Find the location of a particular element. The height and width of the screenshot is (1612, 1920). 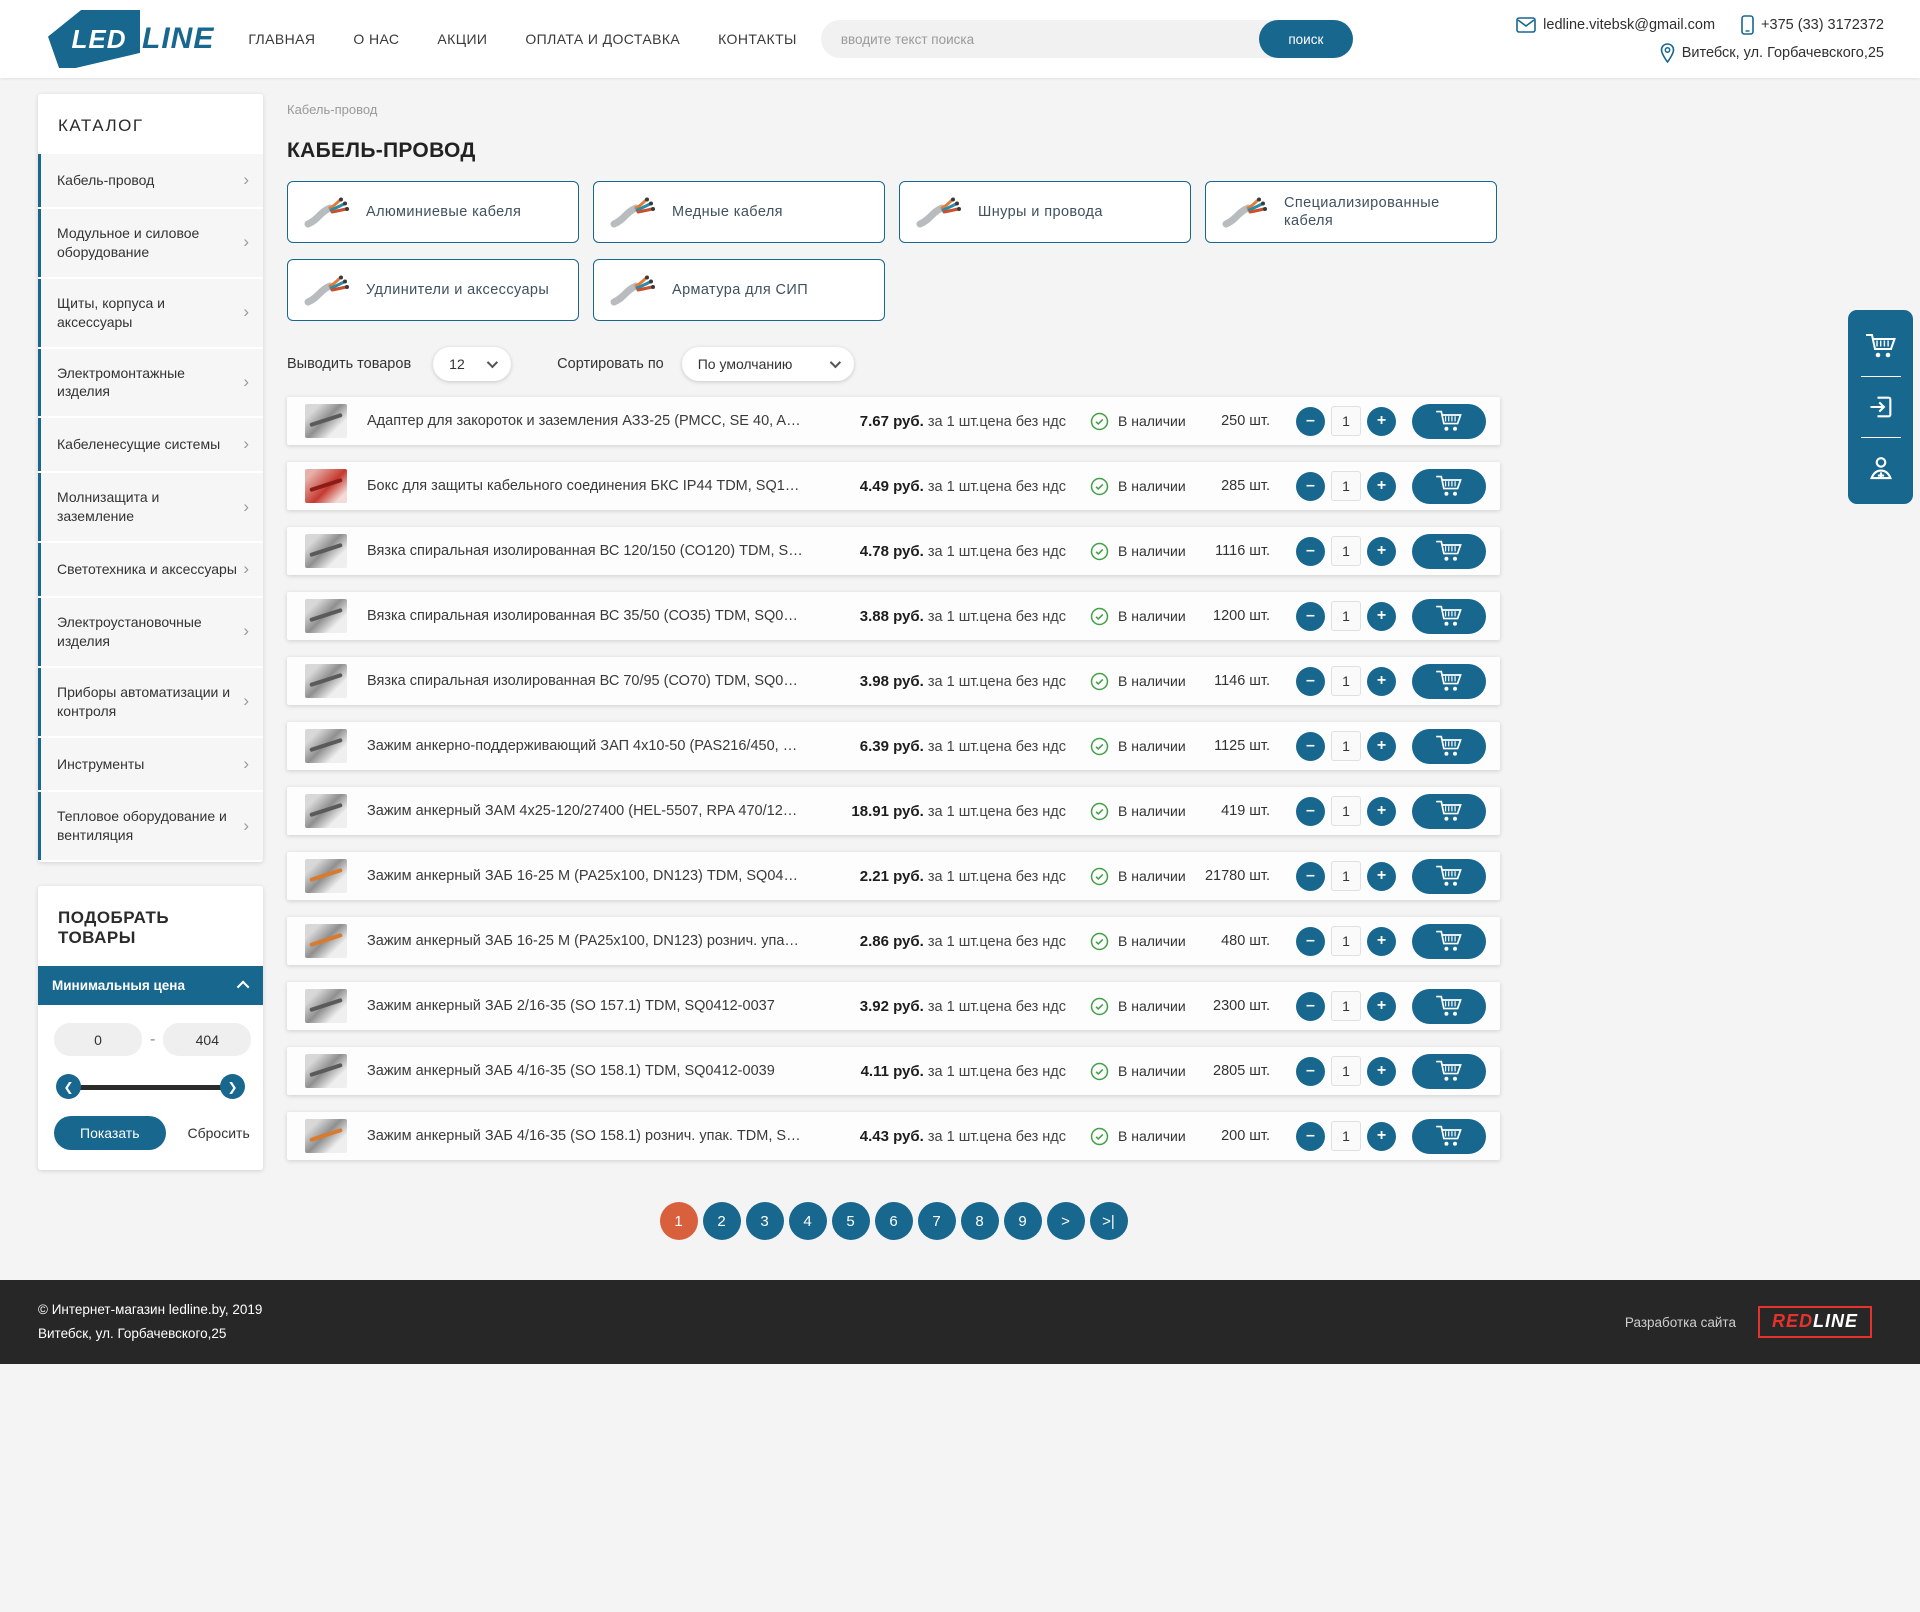

catalog-item: Кабель-провод › is located at coordinates (150, 180).